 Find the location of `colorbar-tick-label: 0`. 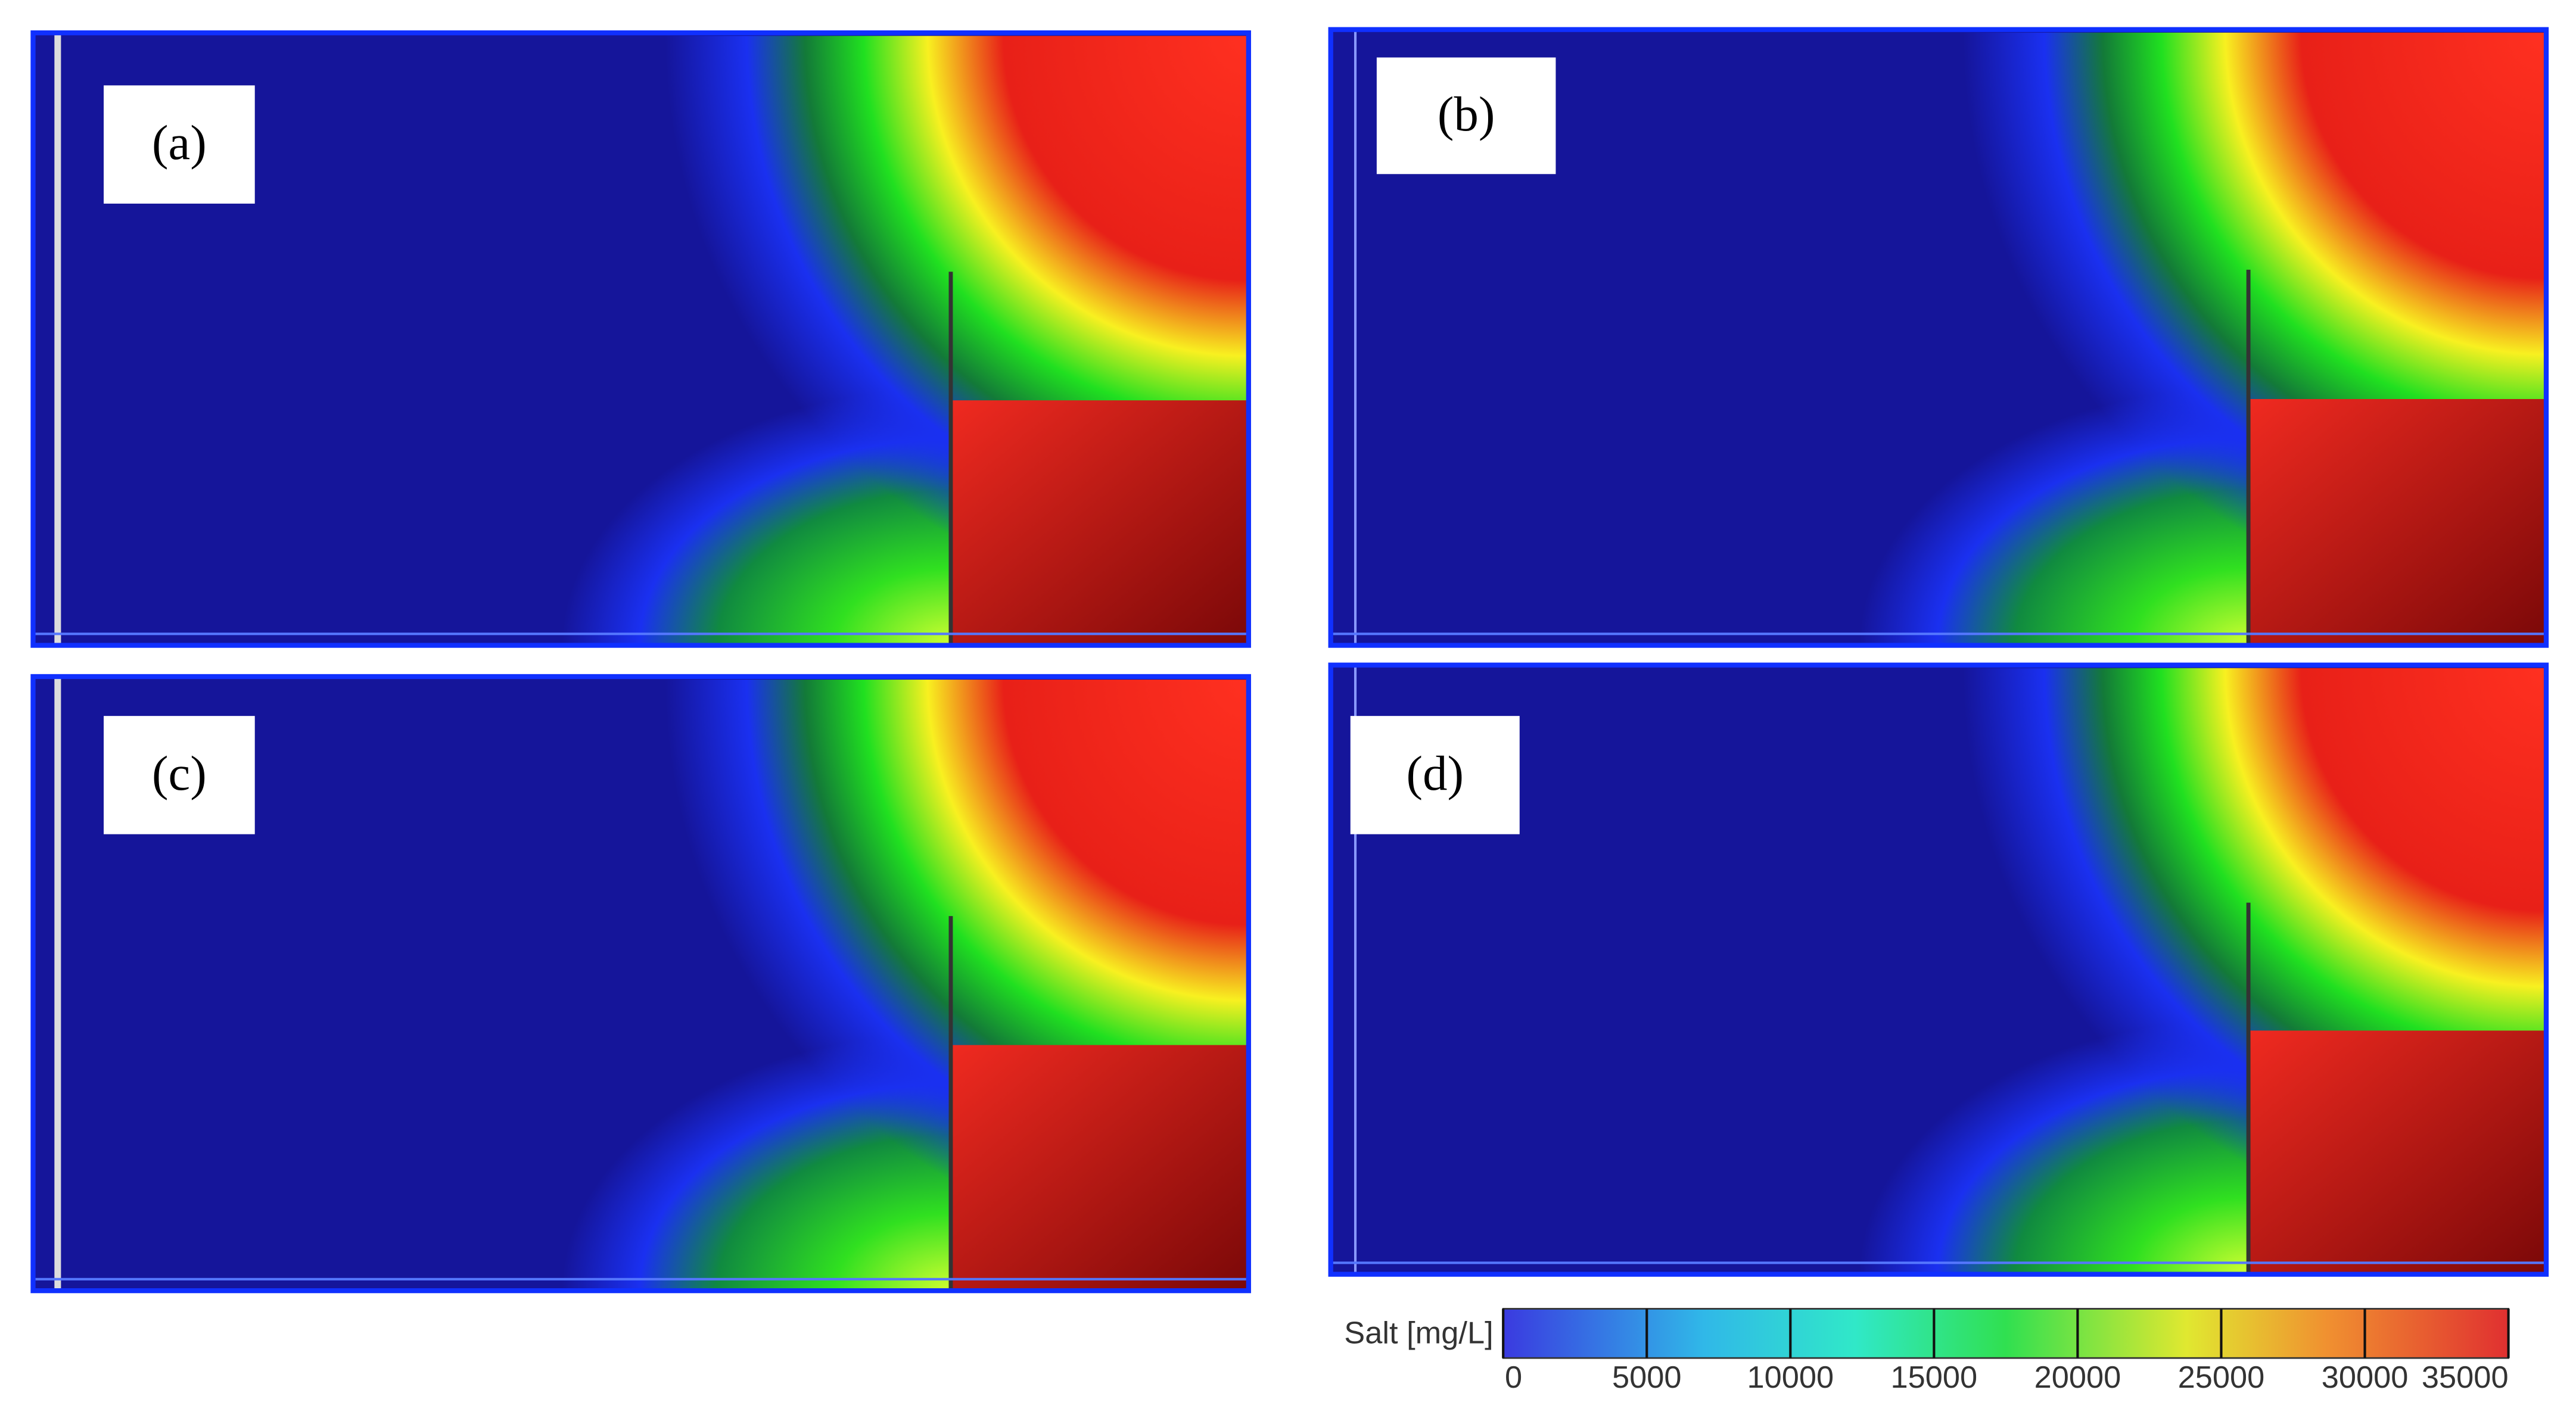

colorbar-tick-label: 0 is located at coordinates (1513, 1377).